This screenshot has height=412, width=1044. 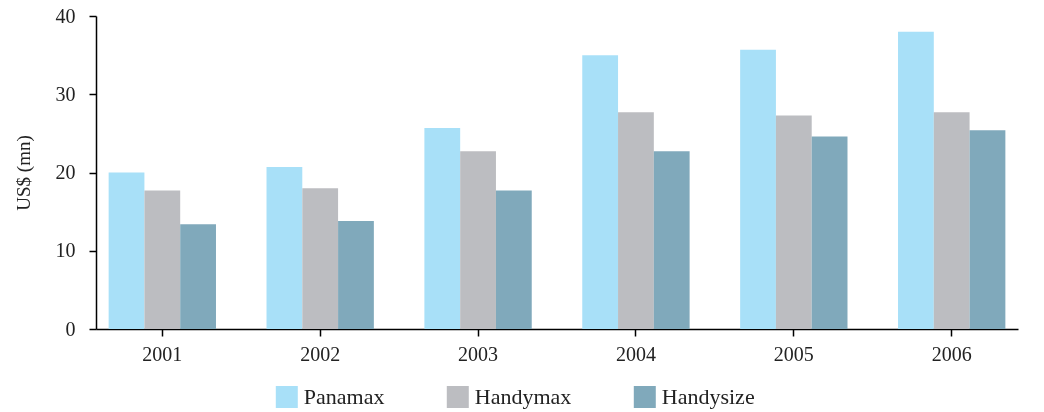 I want to click on y-tick-label: 30, so click(x=65, y=93).